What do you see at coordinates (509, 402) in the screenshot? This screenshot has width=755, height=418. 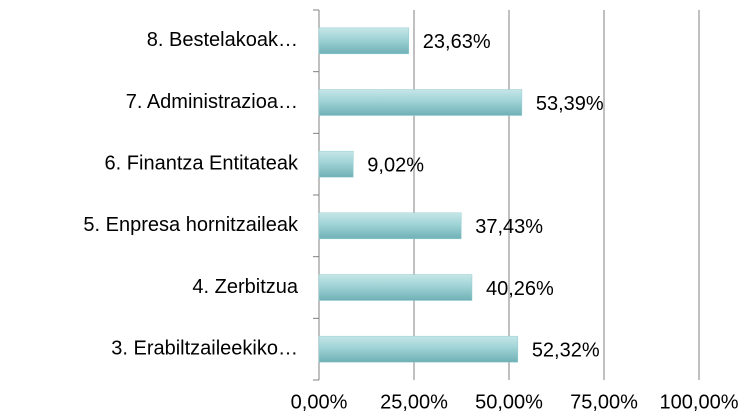 I see `x-tick-label: 50,00%` at bounding box center [509, 402].